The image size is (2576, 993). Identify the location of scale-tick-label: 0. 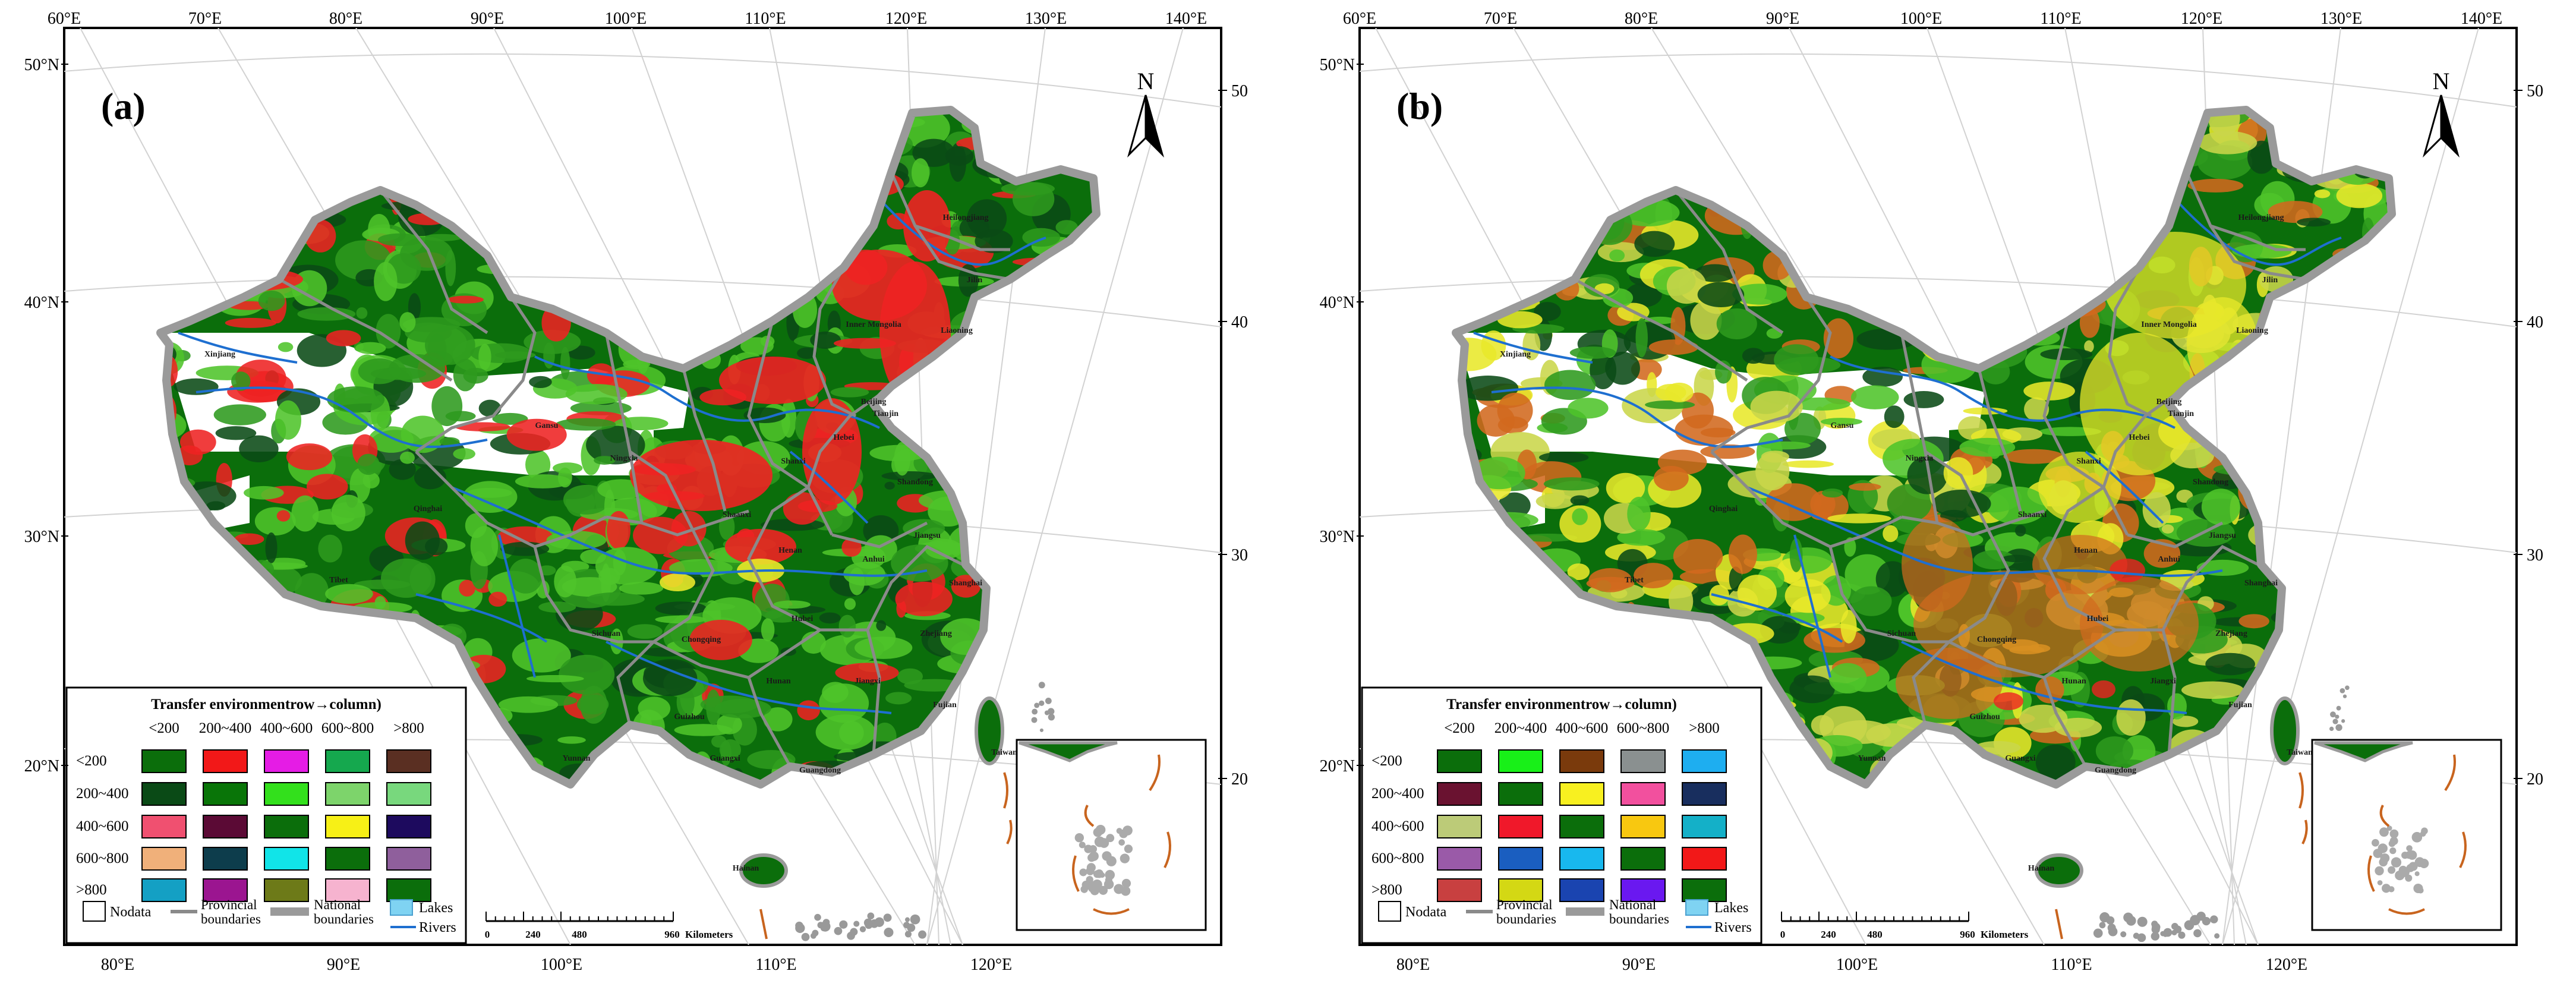
(1783, 934).